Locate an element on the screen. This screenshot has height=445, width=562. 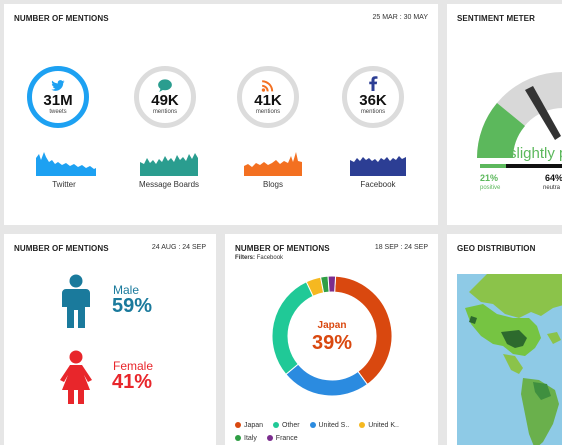
twitter-ring: 31M tweets is located at coordinates (58, 97).